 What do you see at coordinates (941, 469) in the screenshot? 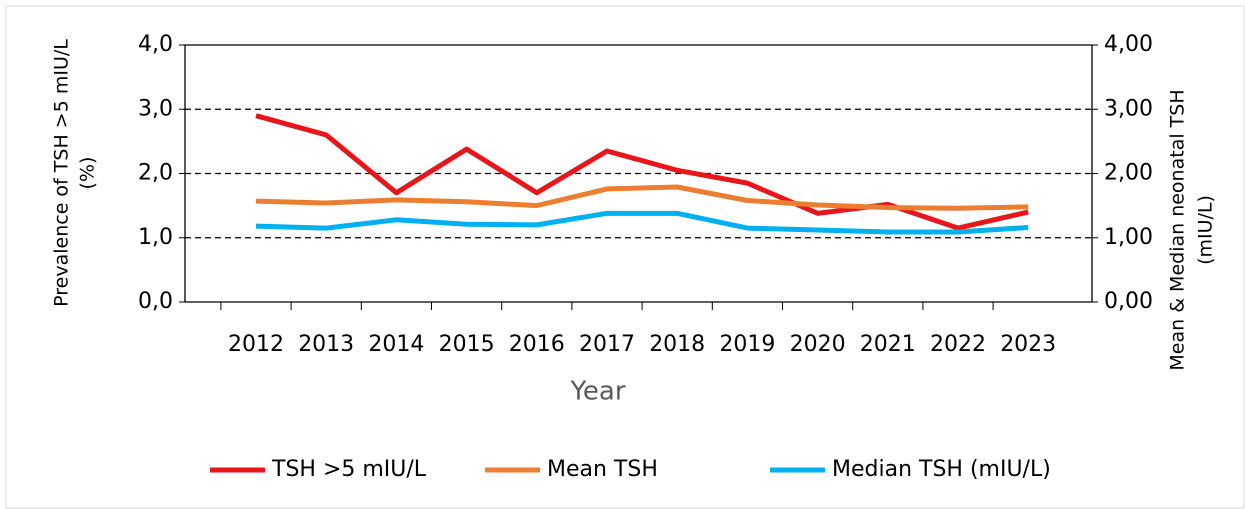
I see `legend-label: Median TSH (mIU/L)` at bounding box center [941, 469].